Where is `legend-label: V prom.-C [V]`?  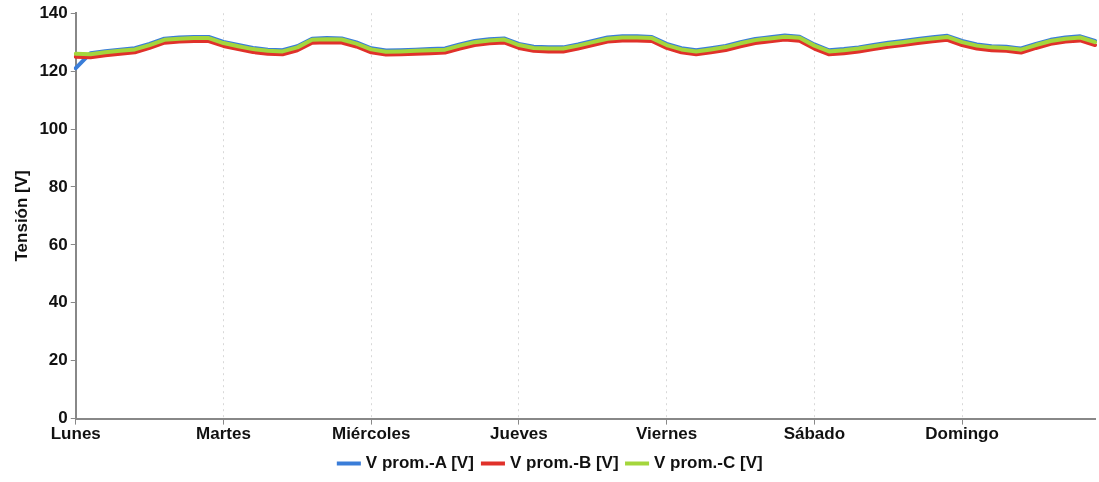 legend-label: V prom.-C [V] is located at coordinates (708, 463).